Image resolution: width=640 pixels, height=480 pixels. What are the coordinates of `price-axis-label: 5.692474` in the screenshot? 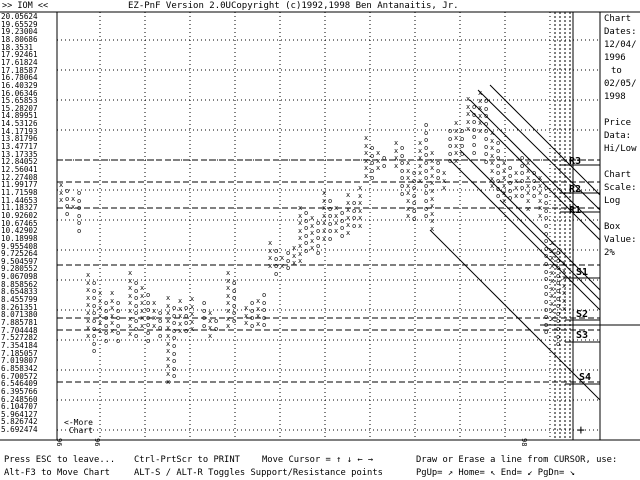 It's located at (19, 430).